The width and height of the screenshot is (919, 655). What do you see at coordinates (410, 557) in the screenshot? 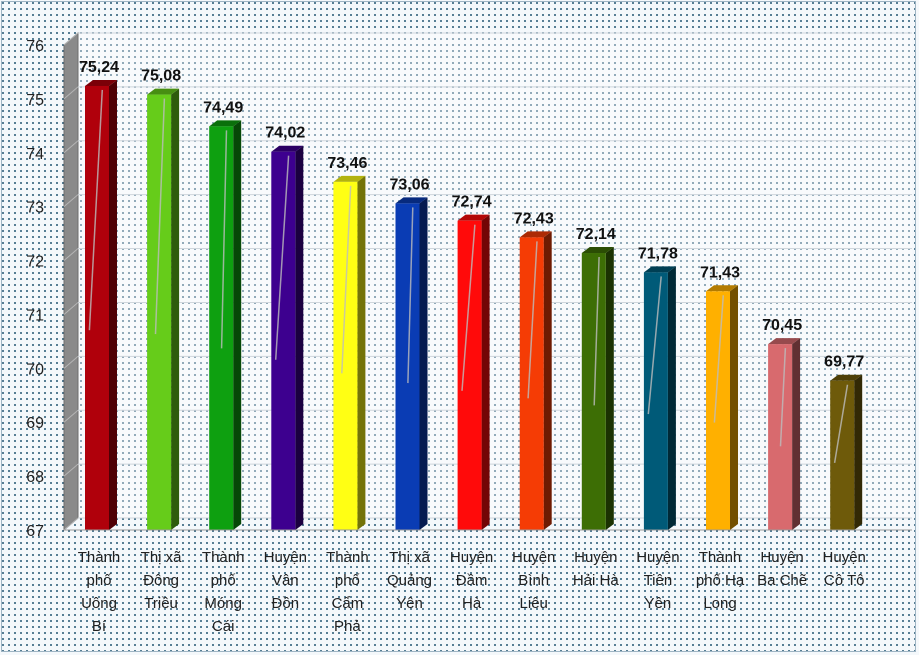
I see `x-tick-label-line: Thị xã` at bounding box center [410, 557].